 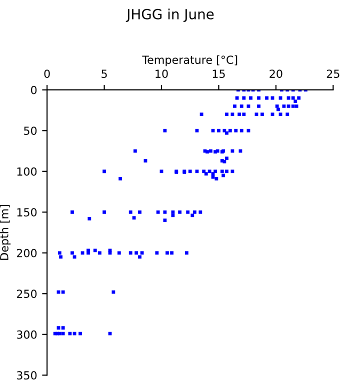 What do you see at coordinates (26, 334) in the screenshot?
I see `y-tick-label: 300` at bounding box center [26, 334].